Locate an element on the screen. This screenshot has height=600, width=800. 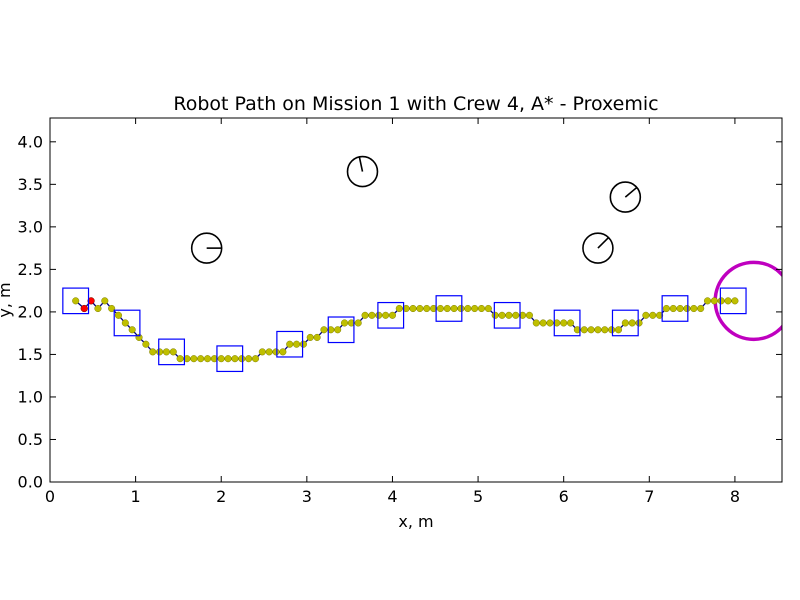
y-tick-label-2: 1.0 is located at coordinates (30, 396).